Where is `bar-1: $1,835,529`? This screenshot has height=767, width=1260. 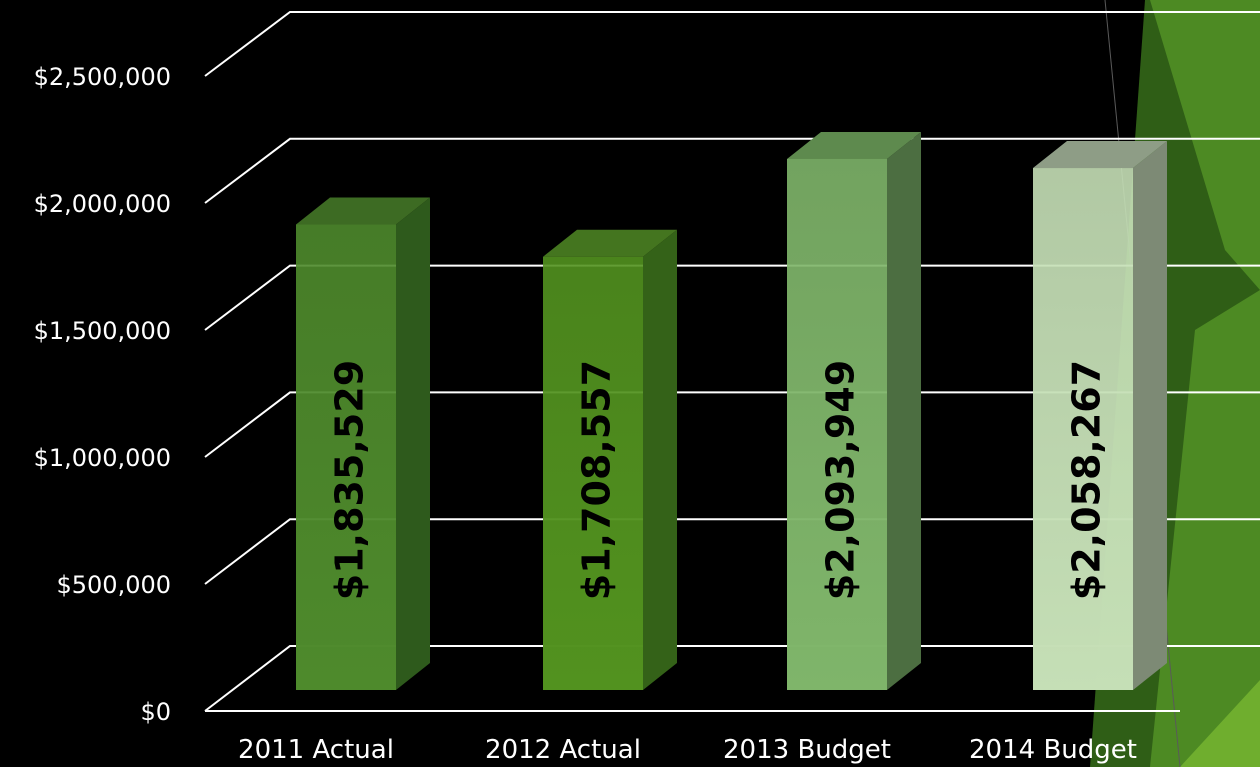 bar-1: $1,835,529 is located at coordinates (363, 444).